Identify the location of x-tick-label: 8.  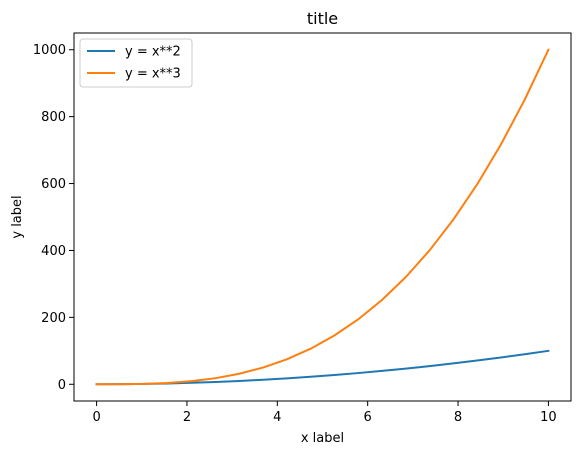
(458, 417).